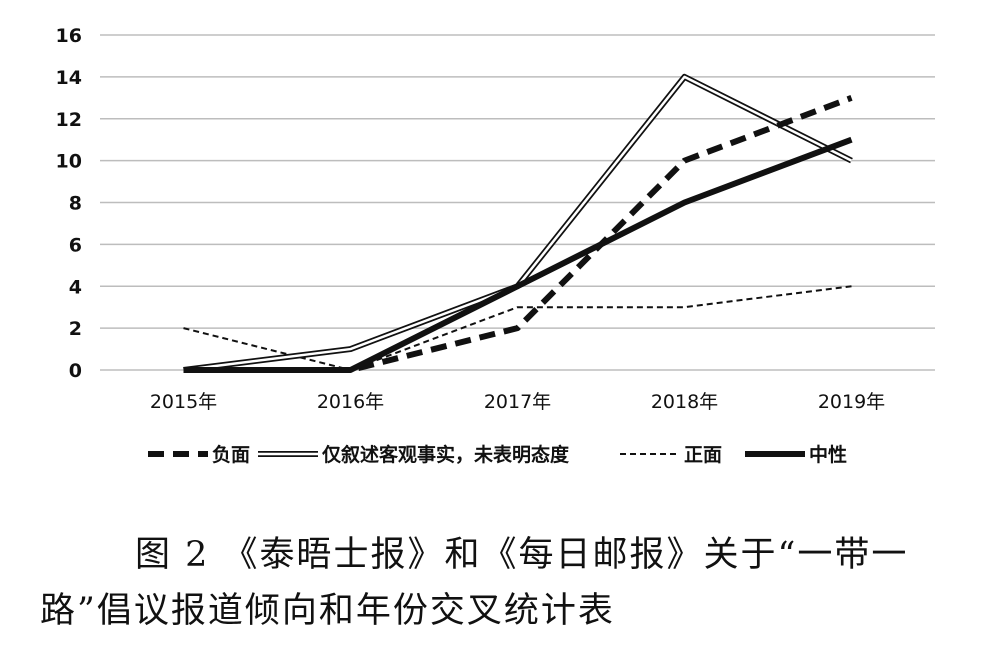 The height and width of the screenshot is (657, 989). Describe the element at coordinates (350, 402) in the screenshot. I see `x-tick-label: 2016年` at that location.